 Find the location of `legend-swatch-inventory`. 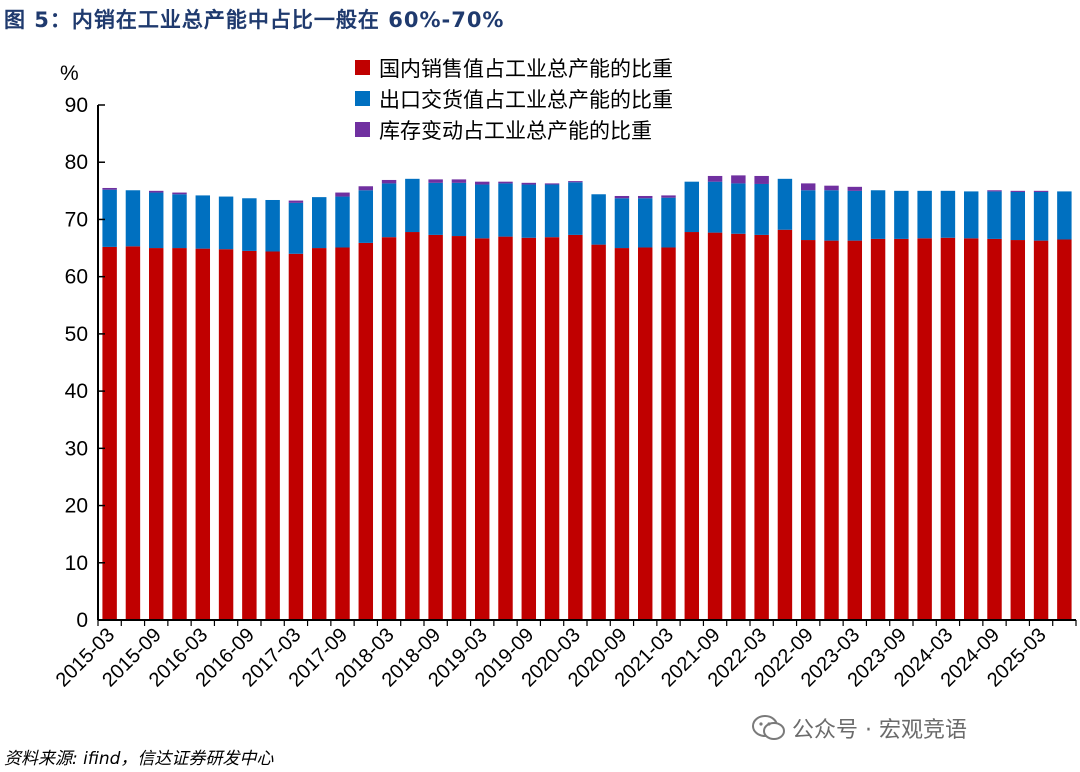

legend-swatch-inventory is located at coordinates (362, 129).